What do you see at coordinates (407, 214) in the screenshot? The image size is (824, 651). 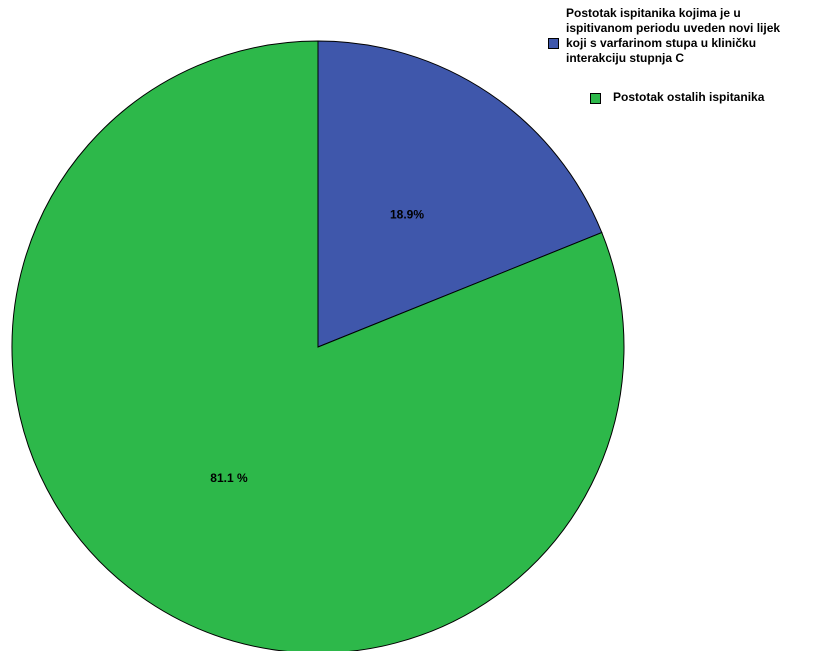 I see `pie-slice-label-1: 18.9%` at bounding box center [407, 214].